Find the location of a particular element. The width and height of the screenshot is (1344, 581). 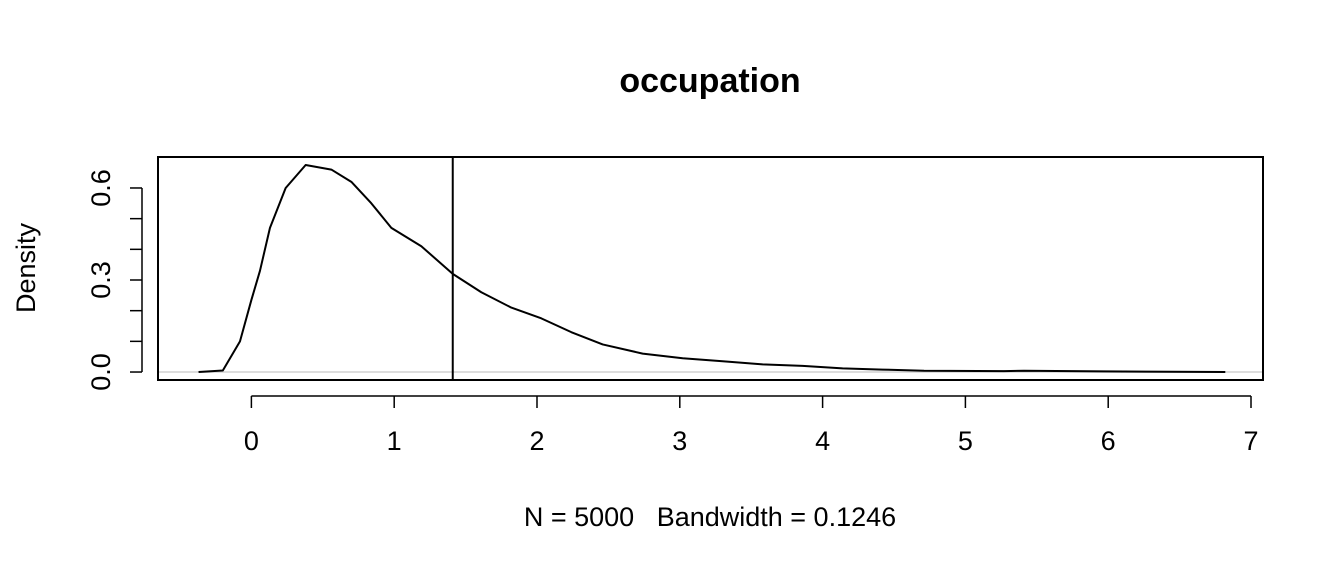

x-tick-label: 3 is located at coordinates (679, 441).